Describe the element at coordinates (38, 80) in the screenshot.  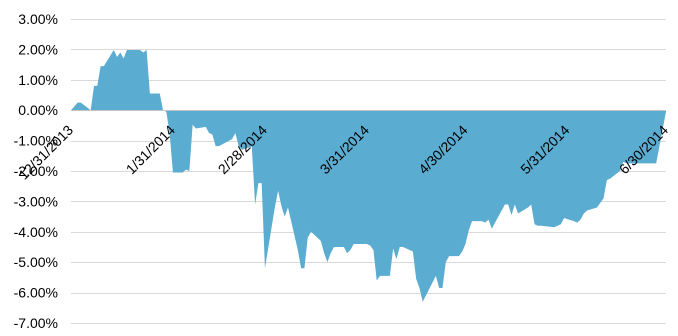
I see `y-tick-label: 1.00%` at that location.